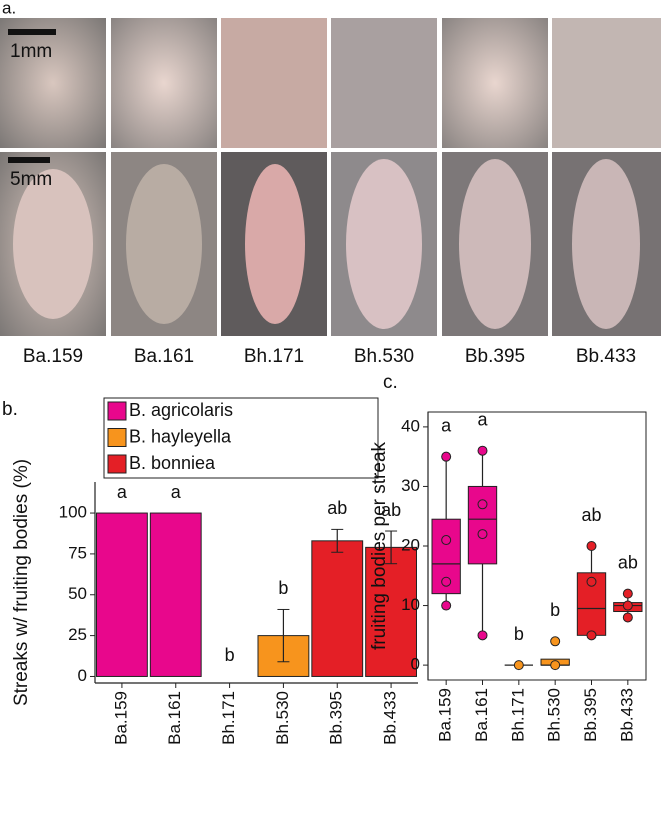 This screenshot has width=661, height=821. I want to click on y-axis-label: fruiting bodies per streak, so click(379, 545).